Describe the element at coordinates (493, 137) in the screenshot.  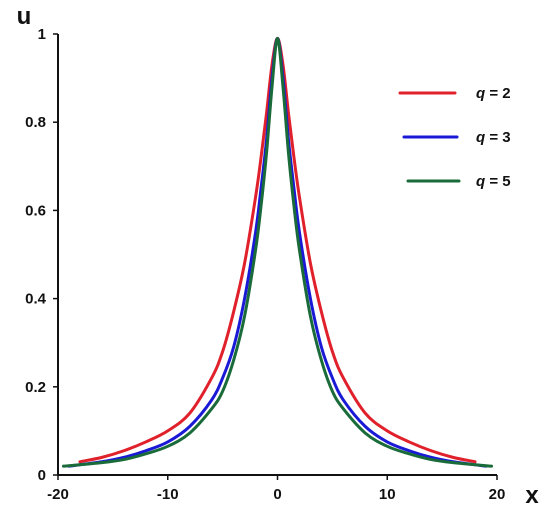
I see `legend-label-2: q = 3` at that location.